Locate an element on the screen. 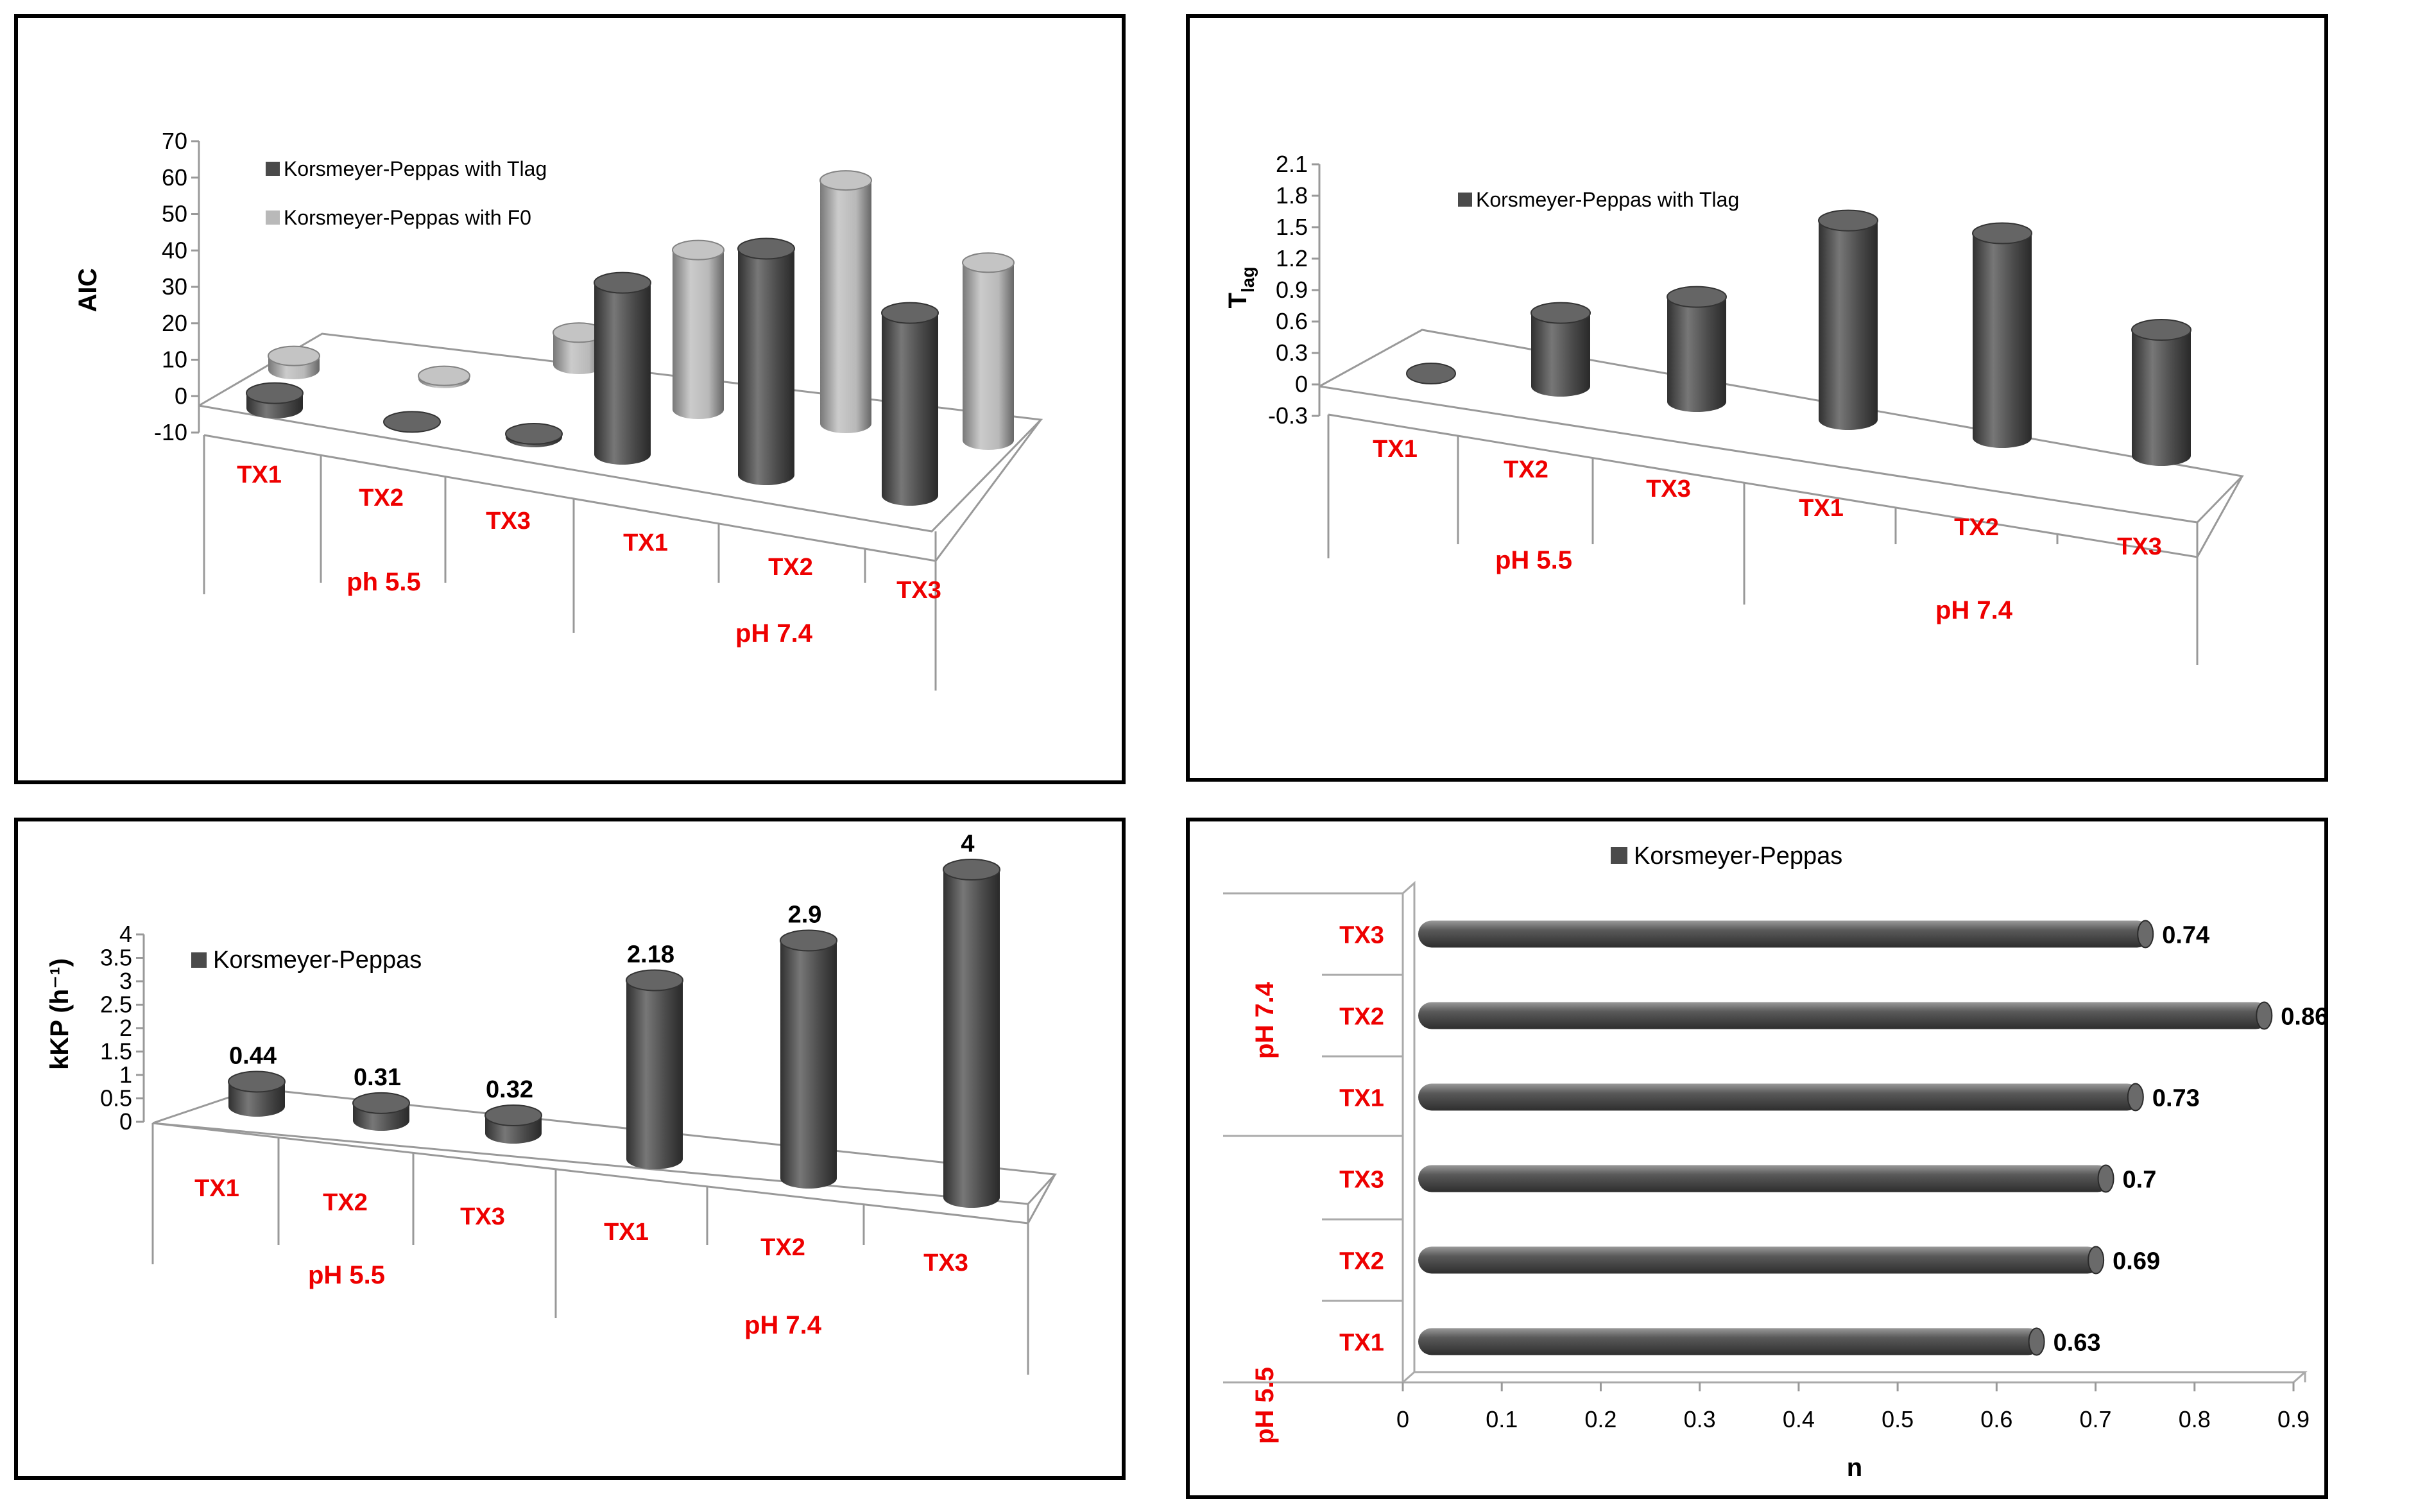  x-tick-label: 0 is located at coordinates (1402, 1419).